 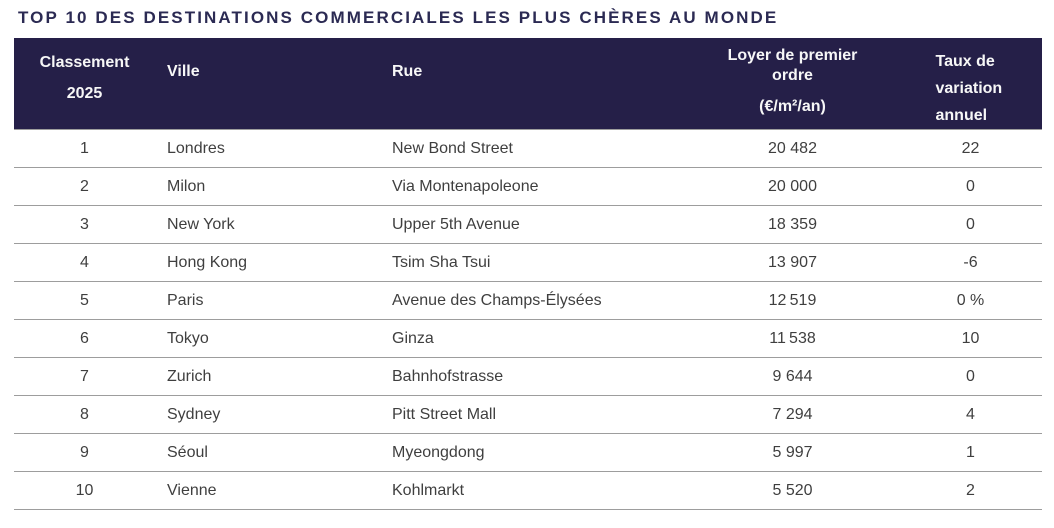 I want to click on header-loyer-unit: (€/m²/an), so click(x=792, y=106).